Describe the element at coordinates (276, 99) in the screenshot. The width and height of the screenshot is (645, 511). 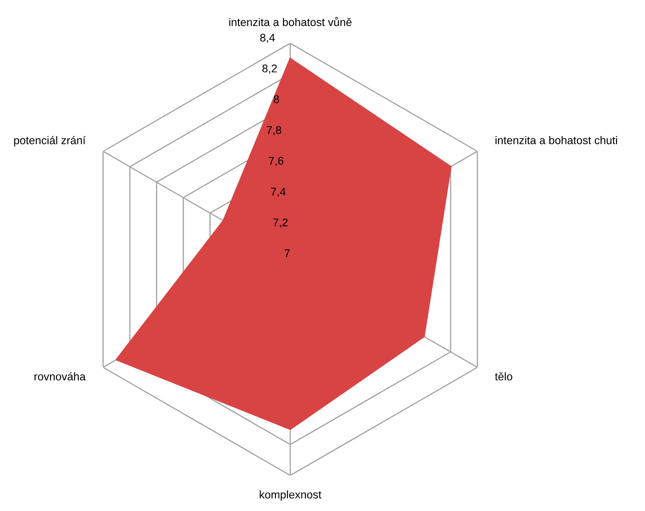
I see `y-tick-label: 8` at that location.